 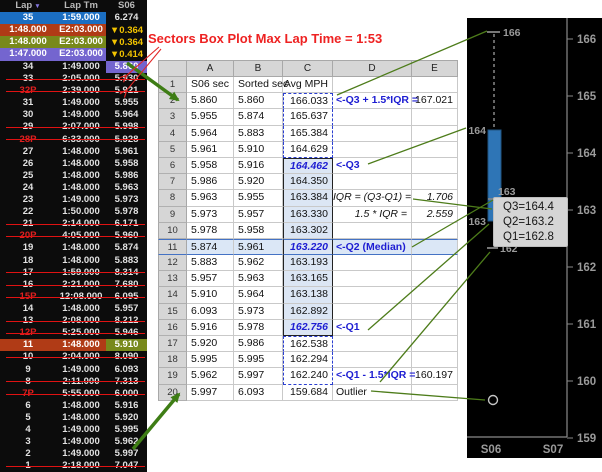 What do you see at coordinates (81, 236) in the screenshot?
I see `lap-time-cell: 4:05.000` at bounding box center [81, 236].